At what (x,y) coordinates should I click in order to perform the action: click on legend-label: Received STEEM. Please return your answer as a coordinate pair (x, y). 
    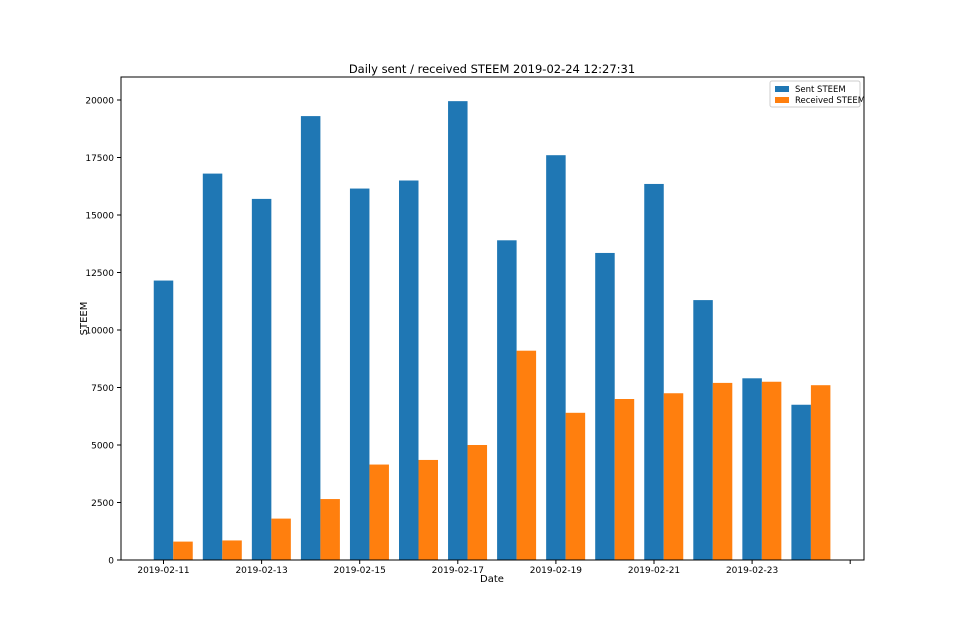
    Looking at the image, I should click on (830, 101).